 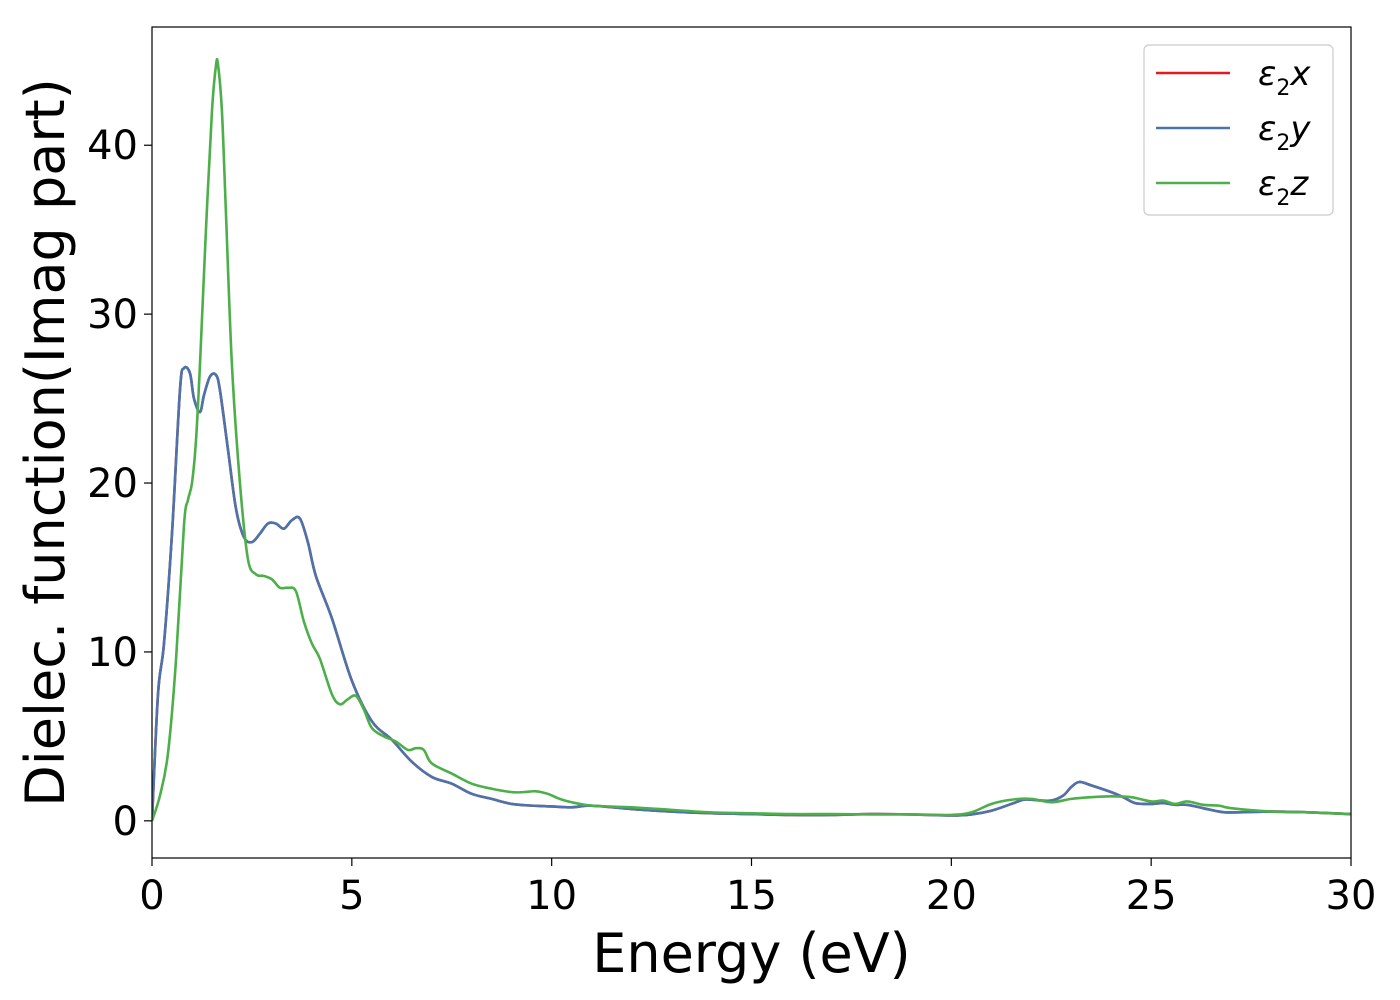 I want to click on x-tick-label: 5, so click(x=351, y=896).